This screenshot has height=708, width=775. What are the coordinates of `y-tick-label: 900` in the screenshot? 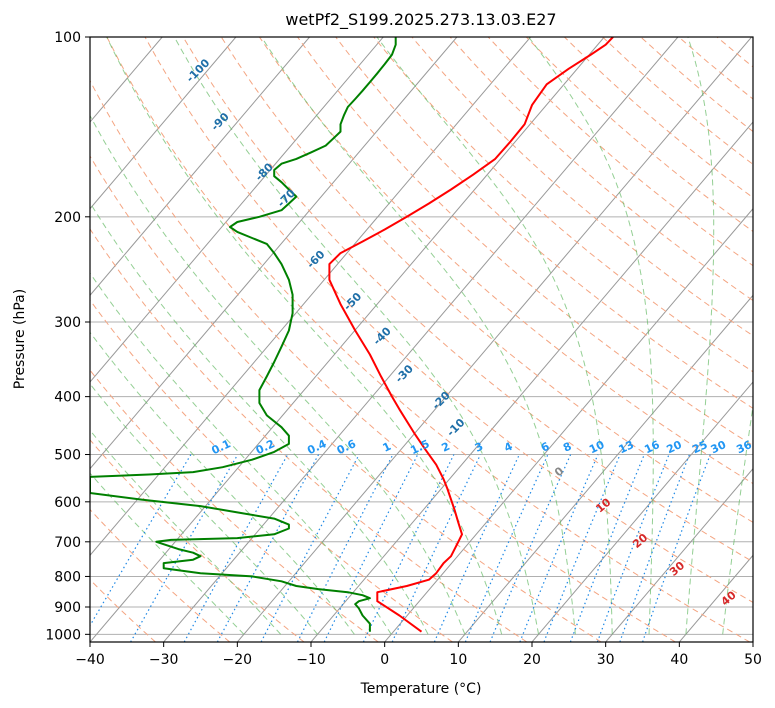 It's located at (67, 608).